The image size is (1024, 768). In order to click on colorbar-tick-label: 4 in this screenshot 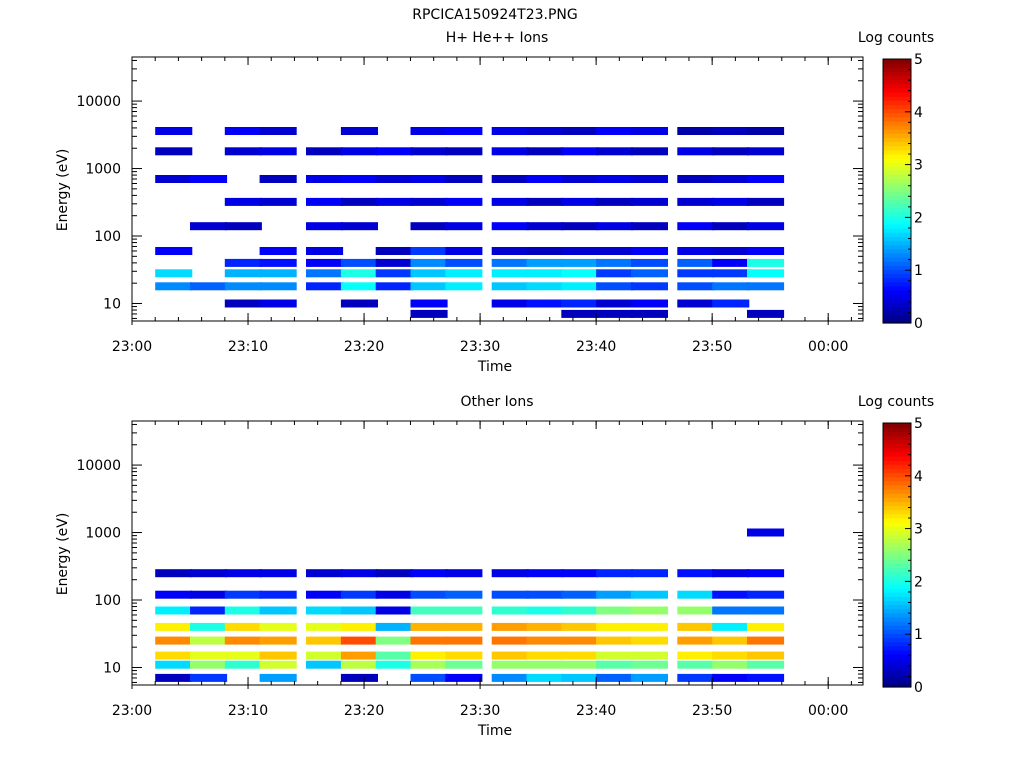, I will do `click(918, 113)`.